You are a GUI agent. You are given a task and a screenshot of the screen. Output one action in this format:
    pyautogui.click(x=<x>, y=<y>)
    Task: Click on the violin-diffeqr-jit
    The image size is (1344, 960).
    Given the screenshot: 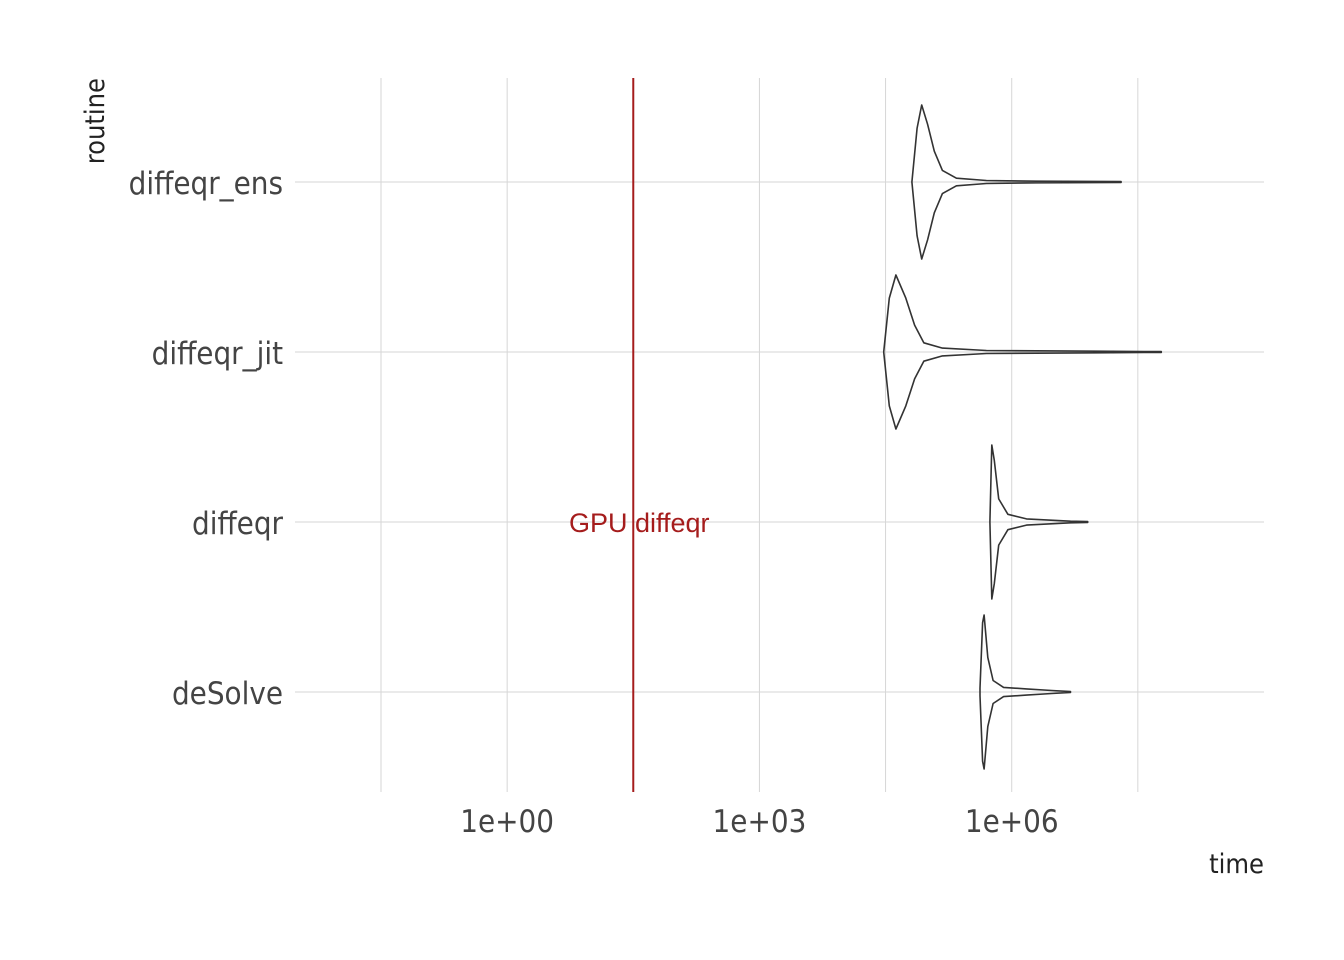 What is the action you would take?
    pyautogui.click(x=1022, y=352)
    